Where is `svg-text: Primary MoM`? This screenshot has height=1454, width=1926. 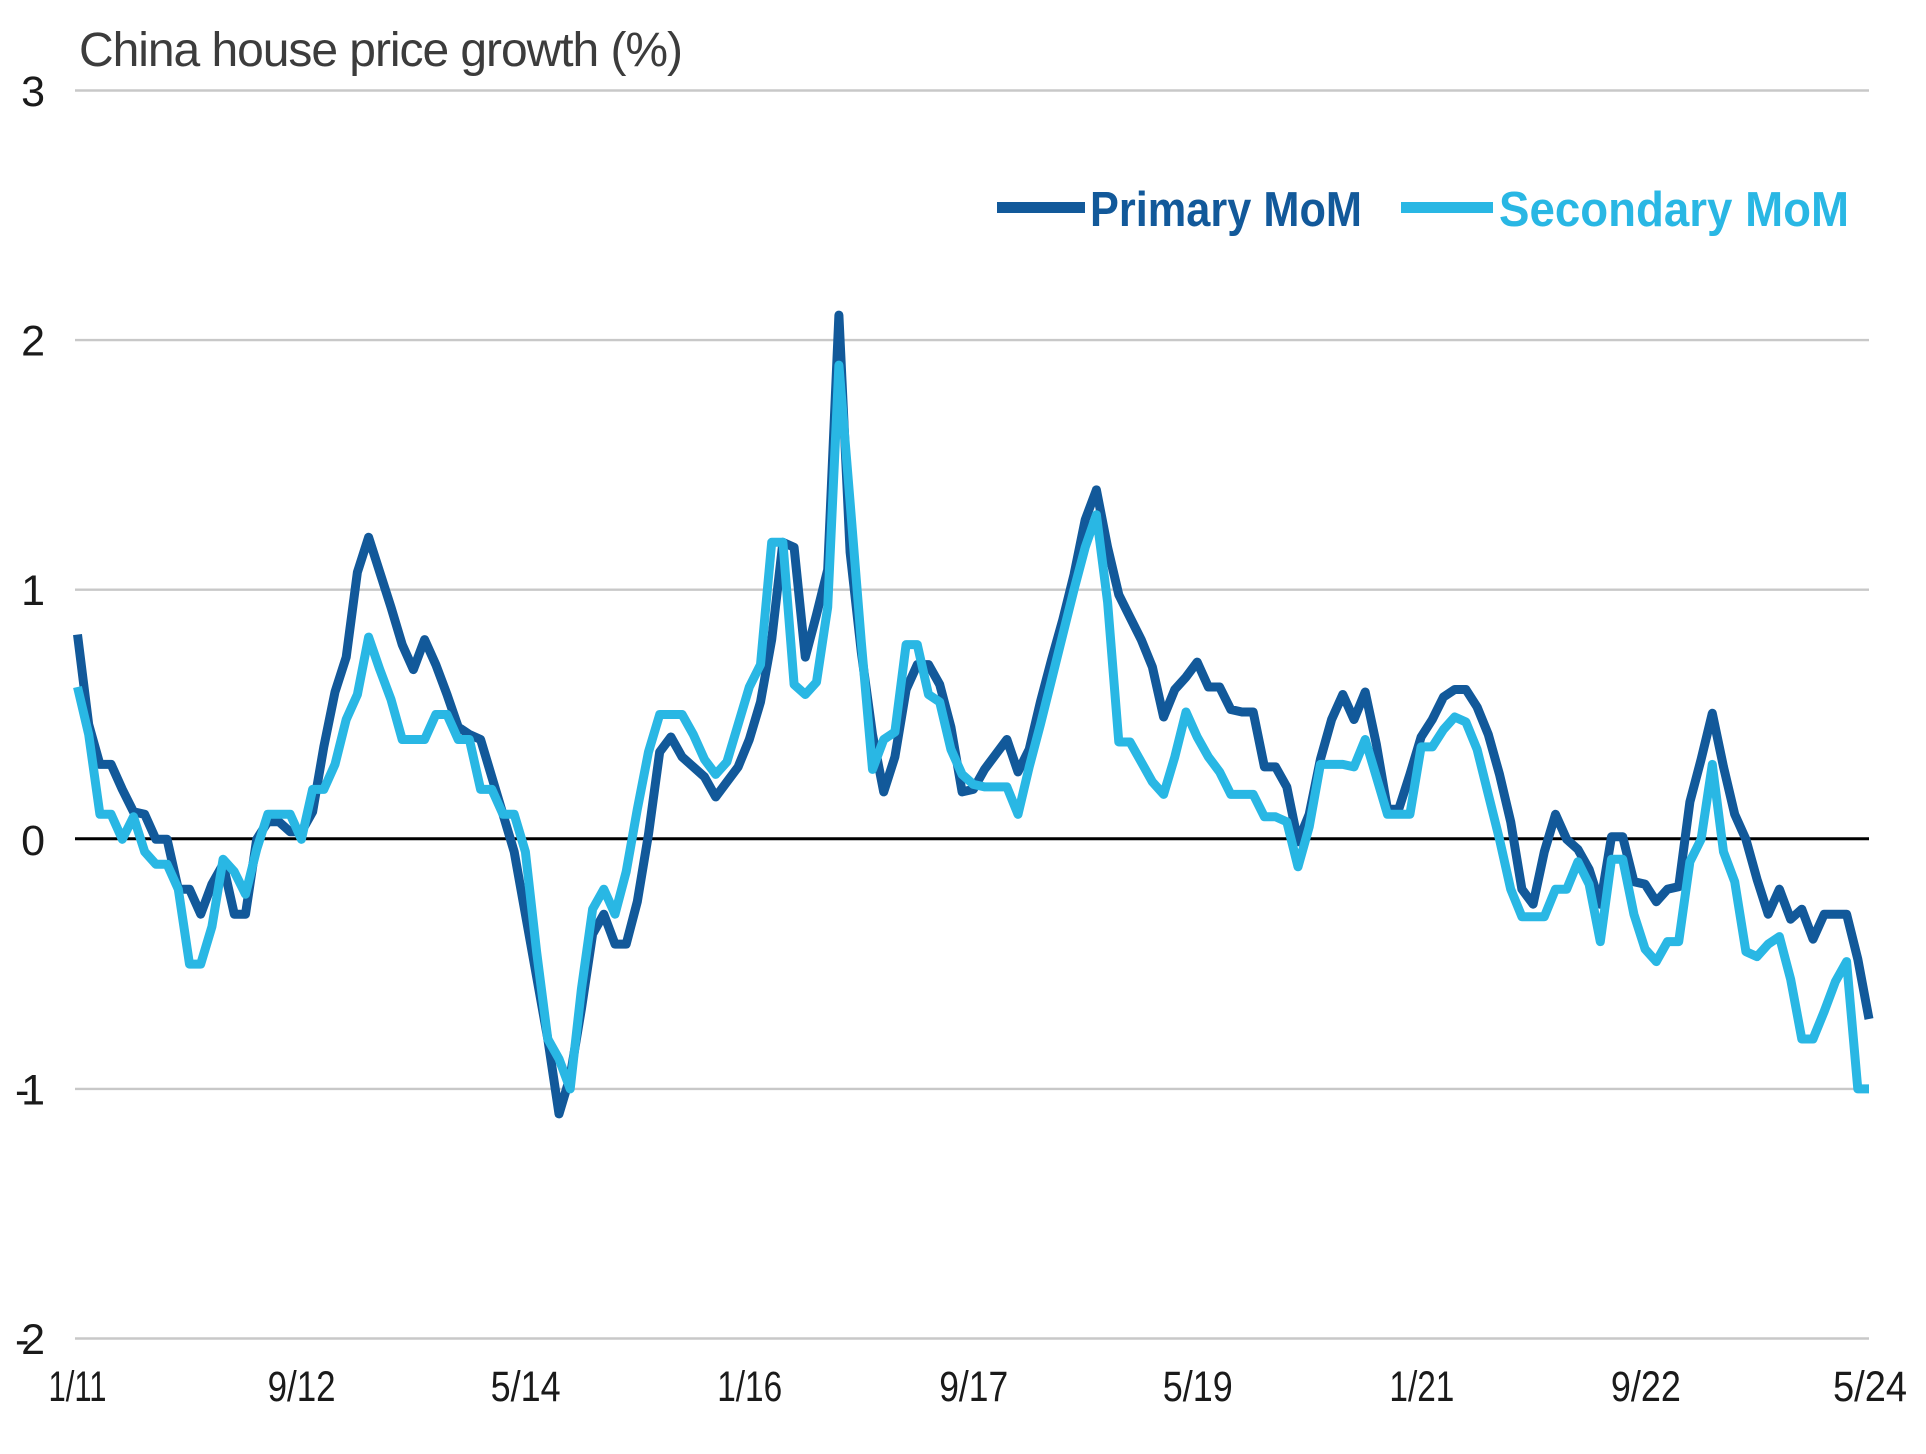 svg-text: Primary MoM is located at coordinates (1226, 210).